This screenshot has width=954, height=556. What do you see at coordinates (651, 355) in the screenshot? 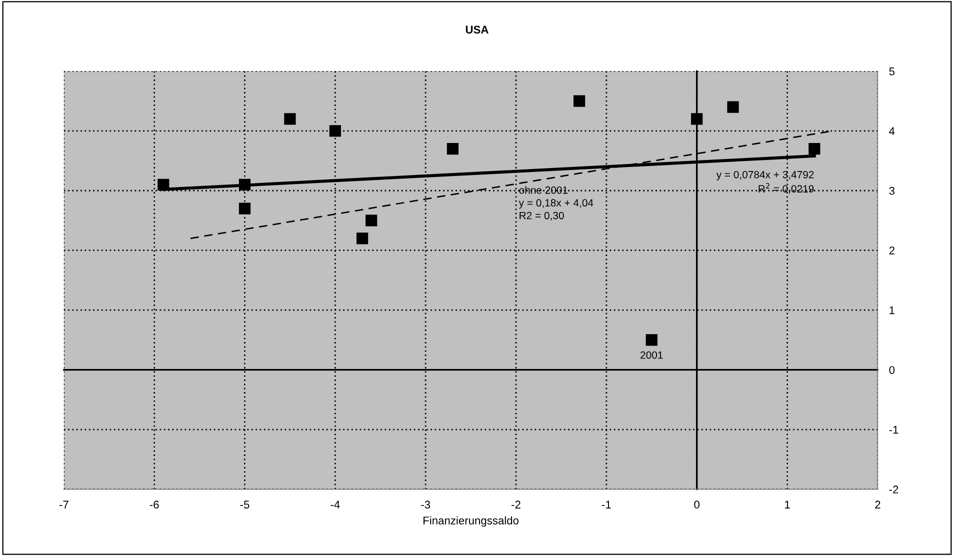
I see `annotation: 2001` at bounding box center [651, 355].